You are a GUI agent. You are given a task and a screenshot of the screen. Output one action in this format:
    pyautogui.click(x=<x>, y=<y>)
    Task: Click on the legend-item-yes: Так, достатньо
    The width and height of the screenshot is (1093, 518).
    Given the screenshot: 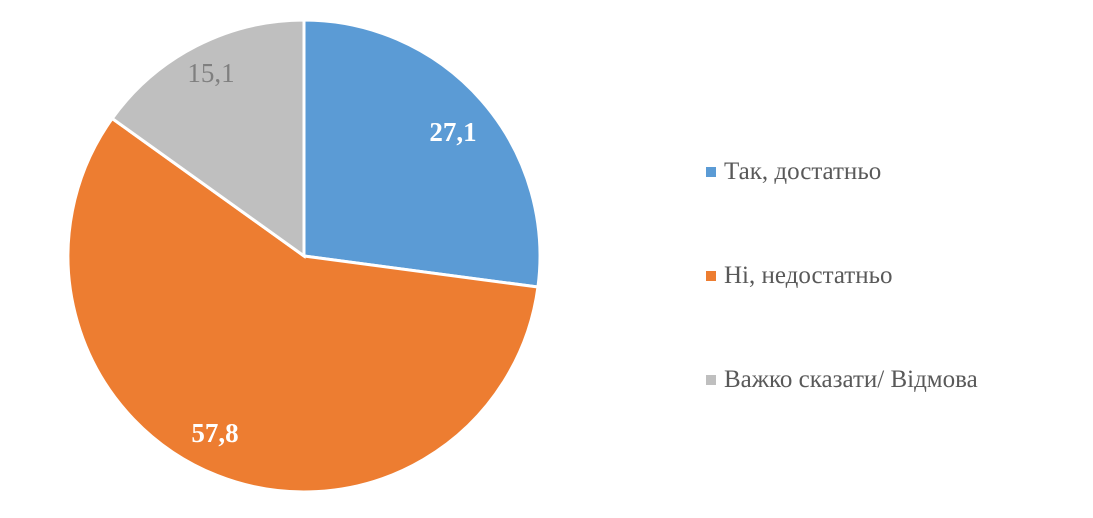 What is the action you would take?
    pyautogui.click(x=793, y=172)
    